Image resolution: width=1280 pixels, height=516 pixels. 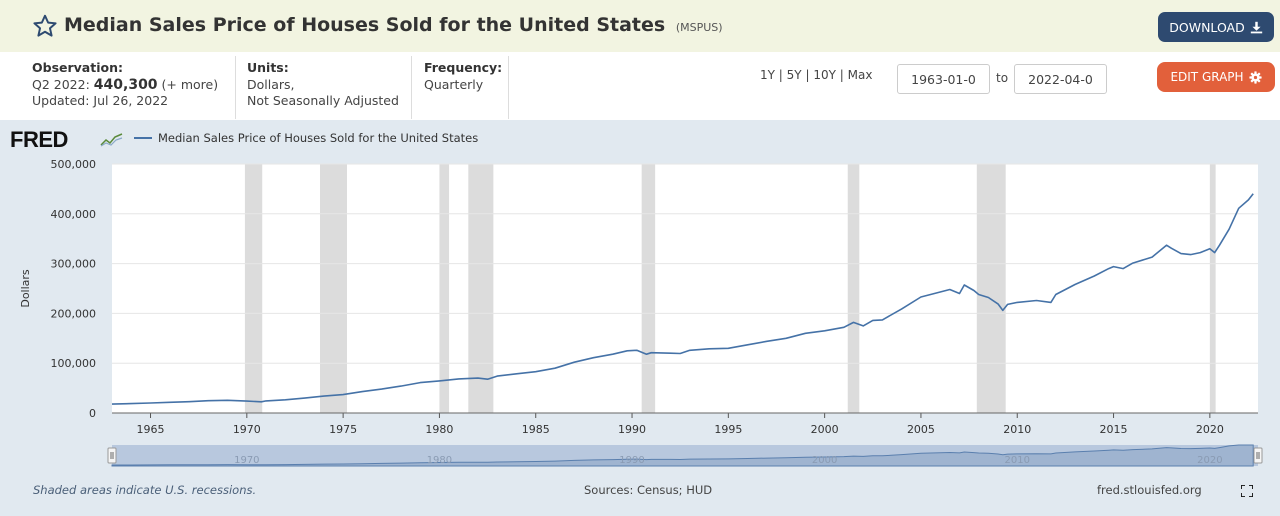 What do you see at coordinates (1207, 27) in the screenshot?
I see `download-label: DOWNLOAD` at bounding box center [1207, 27].